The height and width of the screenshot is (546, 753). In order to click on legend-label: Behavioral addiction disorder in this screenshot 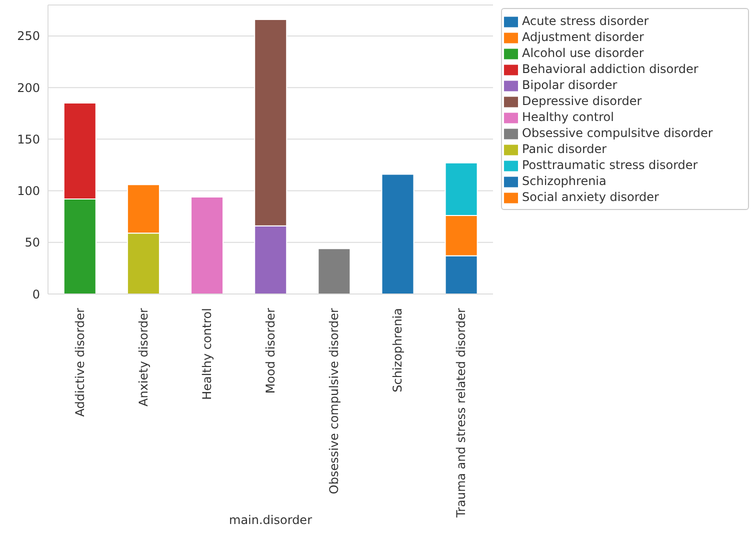, I will do `click(610, 69)`.